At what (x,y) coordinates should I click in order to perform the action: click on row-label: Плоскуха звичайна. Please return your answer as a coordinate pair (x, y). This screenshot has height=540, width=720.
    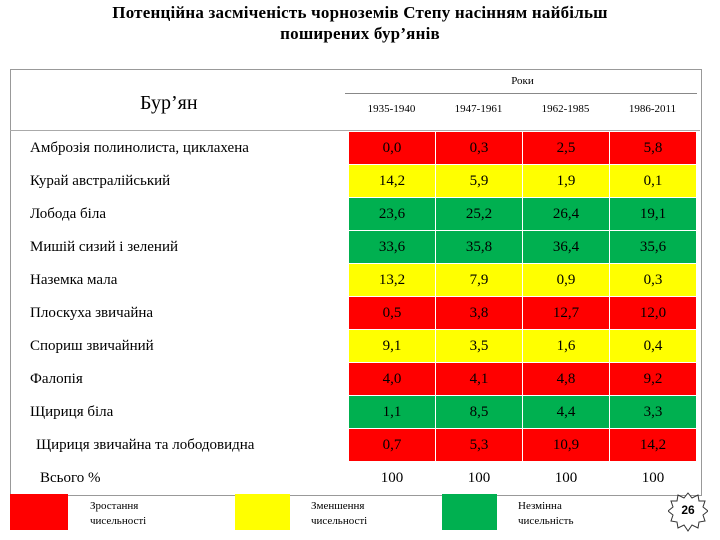
    Looking at the image, I should click on (92, 313).